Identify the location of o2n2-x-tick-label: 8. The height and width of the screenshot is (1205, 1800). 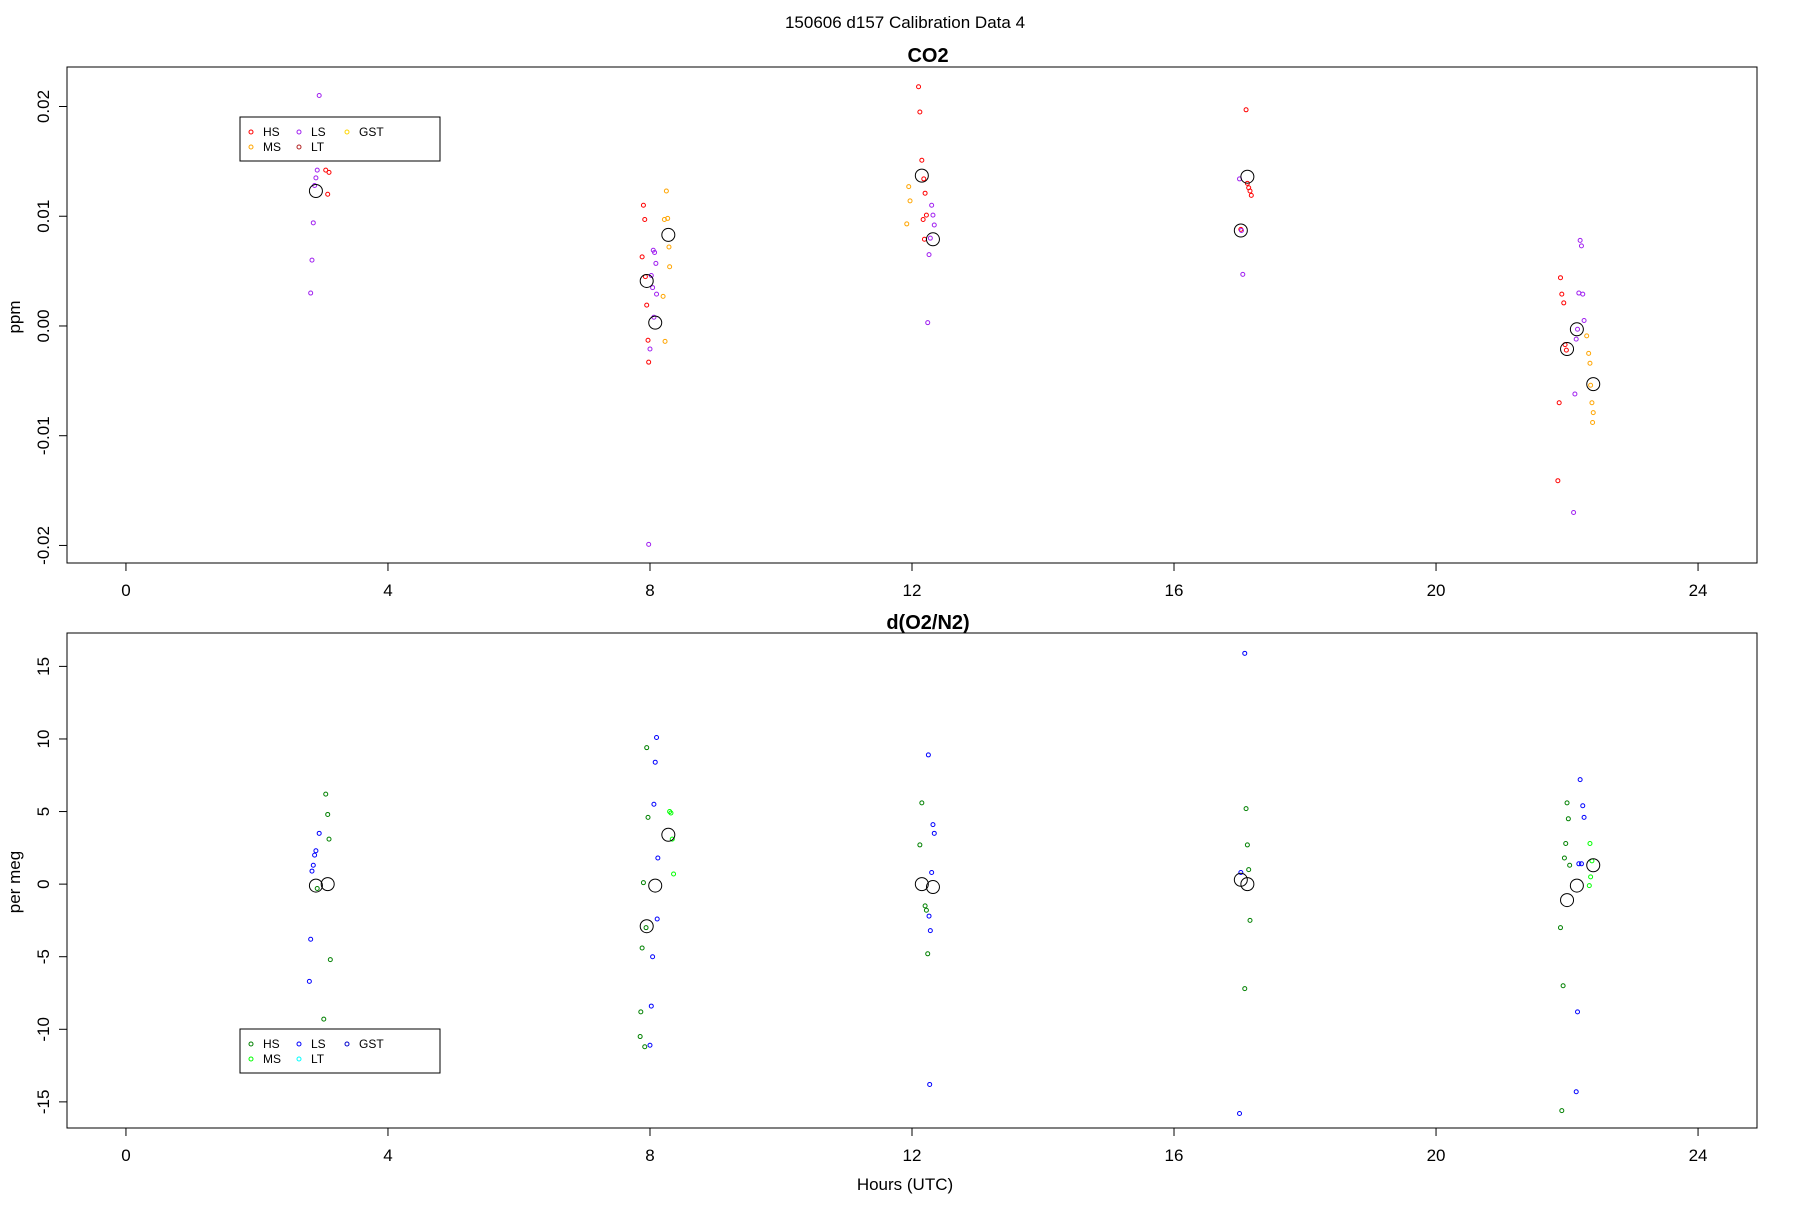
(649, 1155).